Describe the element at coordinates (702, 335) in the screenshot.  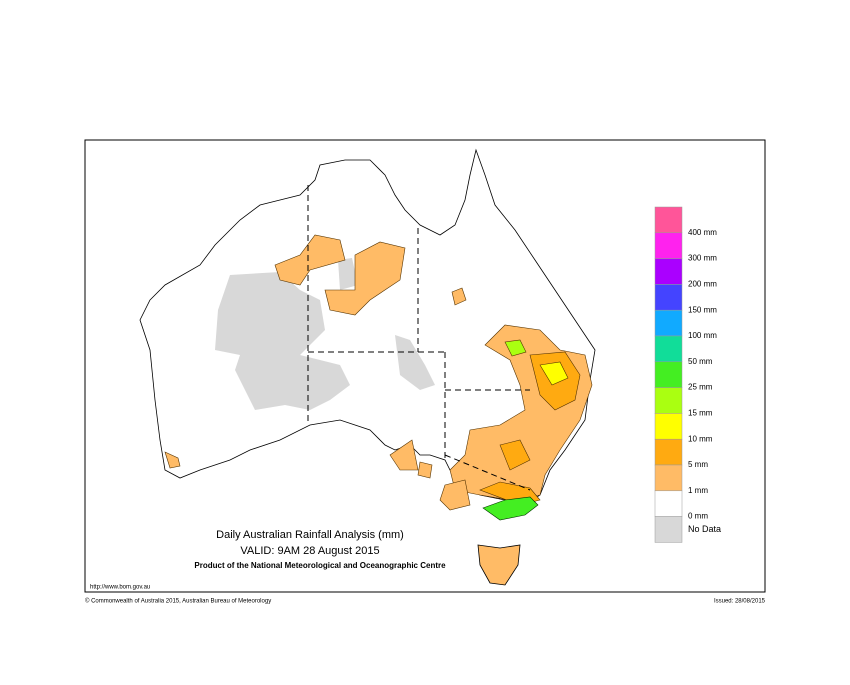
I see `legend-label: 100 mm` at that location.